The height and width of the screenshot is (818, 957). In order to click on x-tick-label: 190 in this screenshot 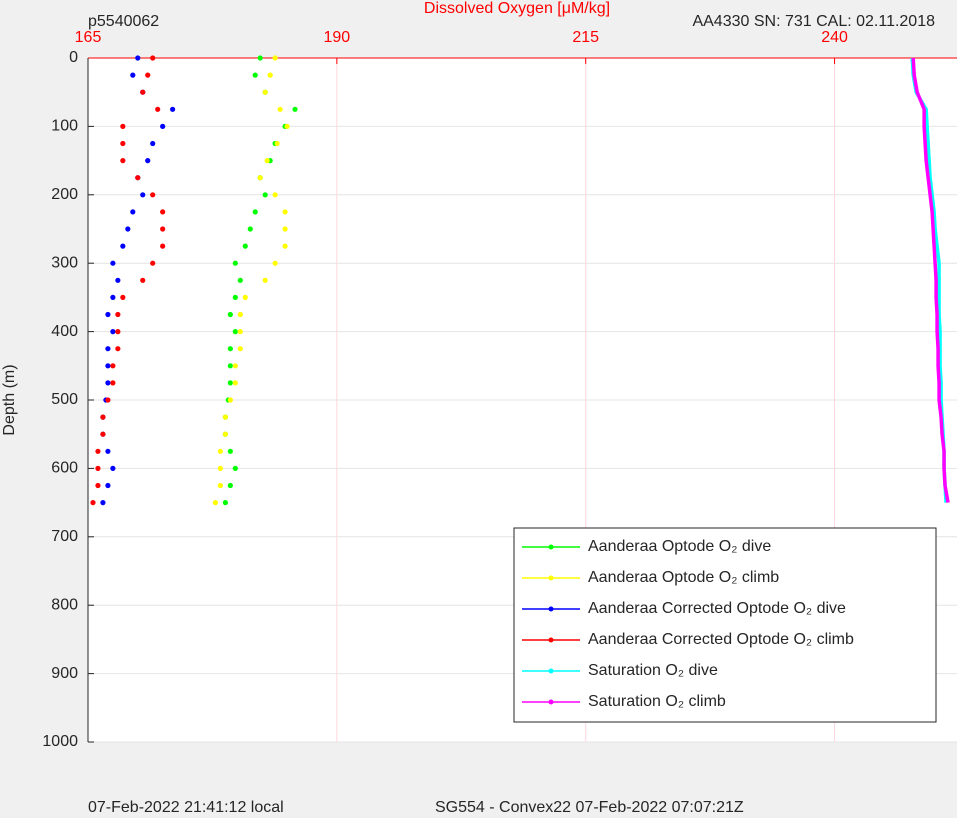, I will do `click(337, 37)`.